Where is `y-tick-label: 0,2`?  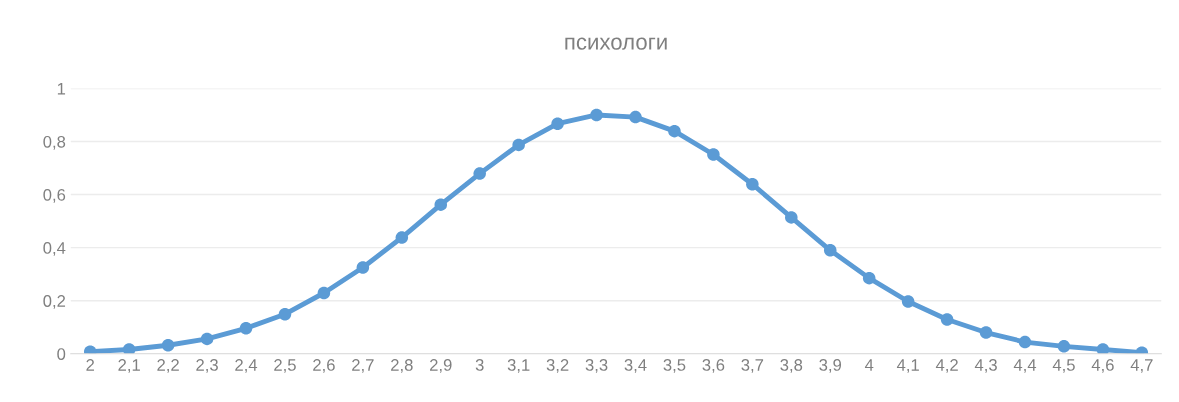 y-tick-label: 0,2 is located at coordinates (54, 302).